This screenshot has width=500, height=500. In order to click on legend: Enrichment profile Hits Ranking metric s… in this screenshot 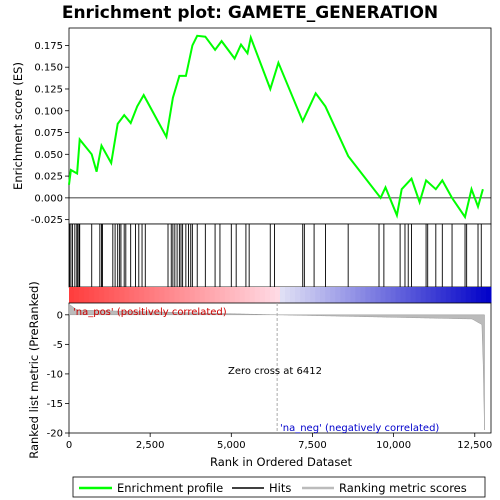, I will do `click(279, 487)`.